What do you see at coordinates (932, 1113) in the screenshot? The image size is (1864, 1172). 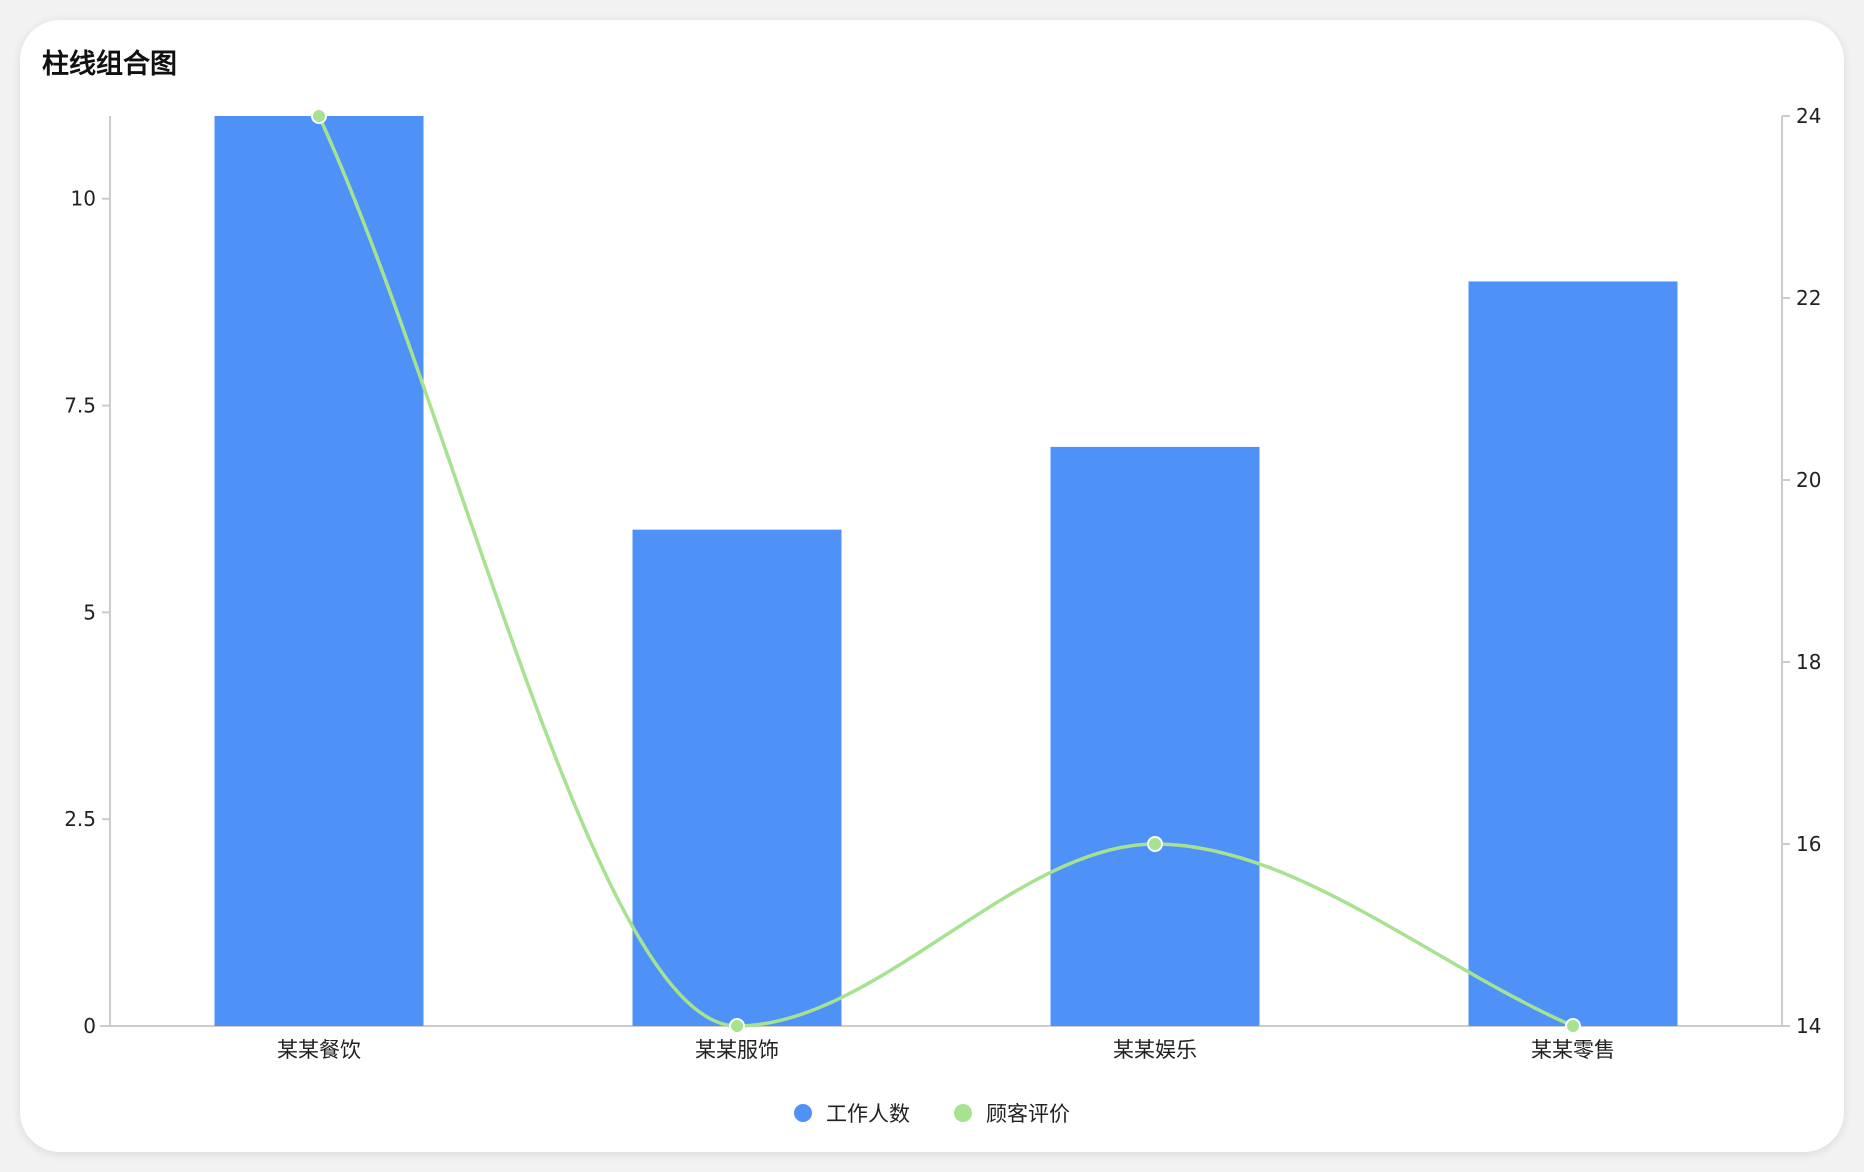 I see `legend: 工作人数 顾客评价` at bounding box center [932, 1113].